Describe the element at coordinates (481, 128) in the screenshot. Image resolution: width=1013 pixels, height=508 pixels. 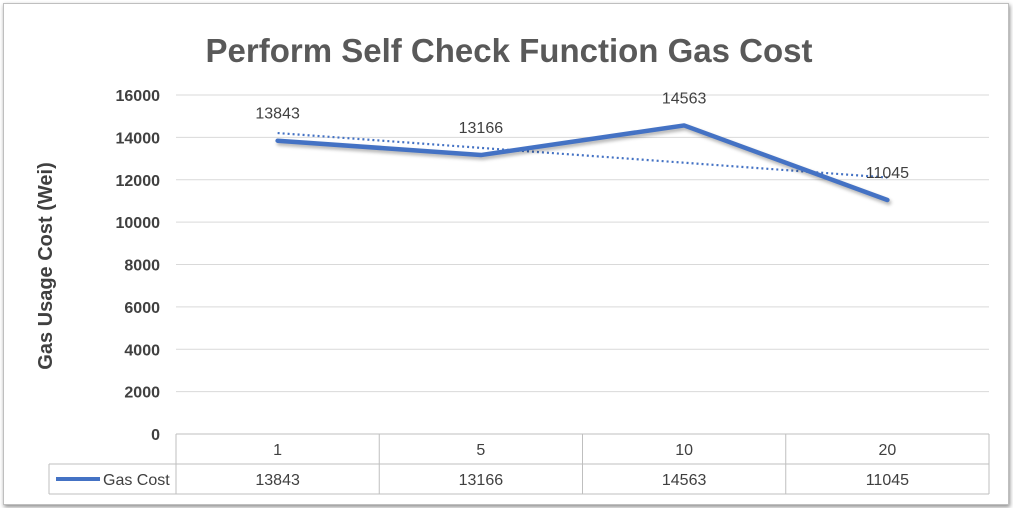
I see `data-label: 13166` at that location.